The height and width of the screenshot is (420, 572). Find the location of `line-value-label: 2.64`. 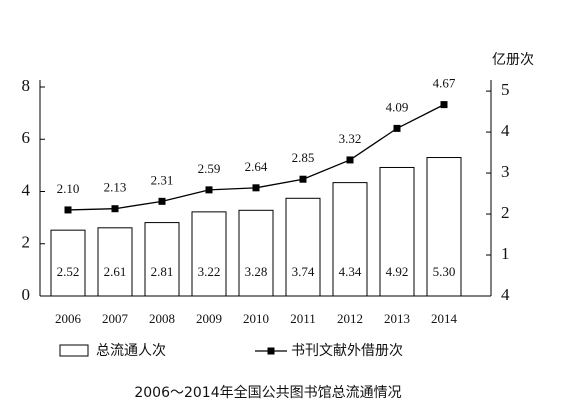

line-value-label: 2.64 is located at coordinates (256, 166).